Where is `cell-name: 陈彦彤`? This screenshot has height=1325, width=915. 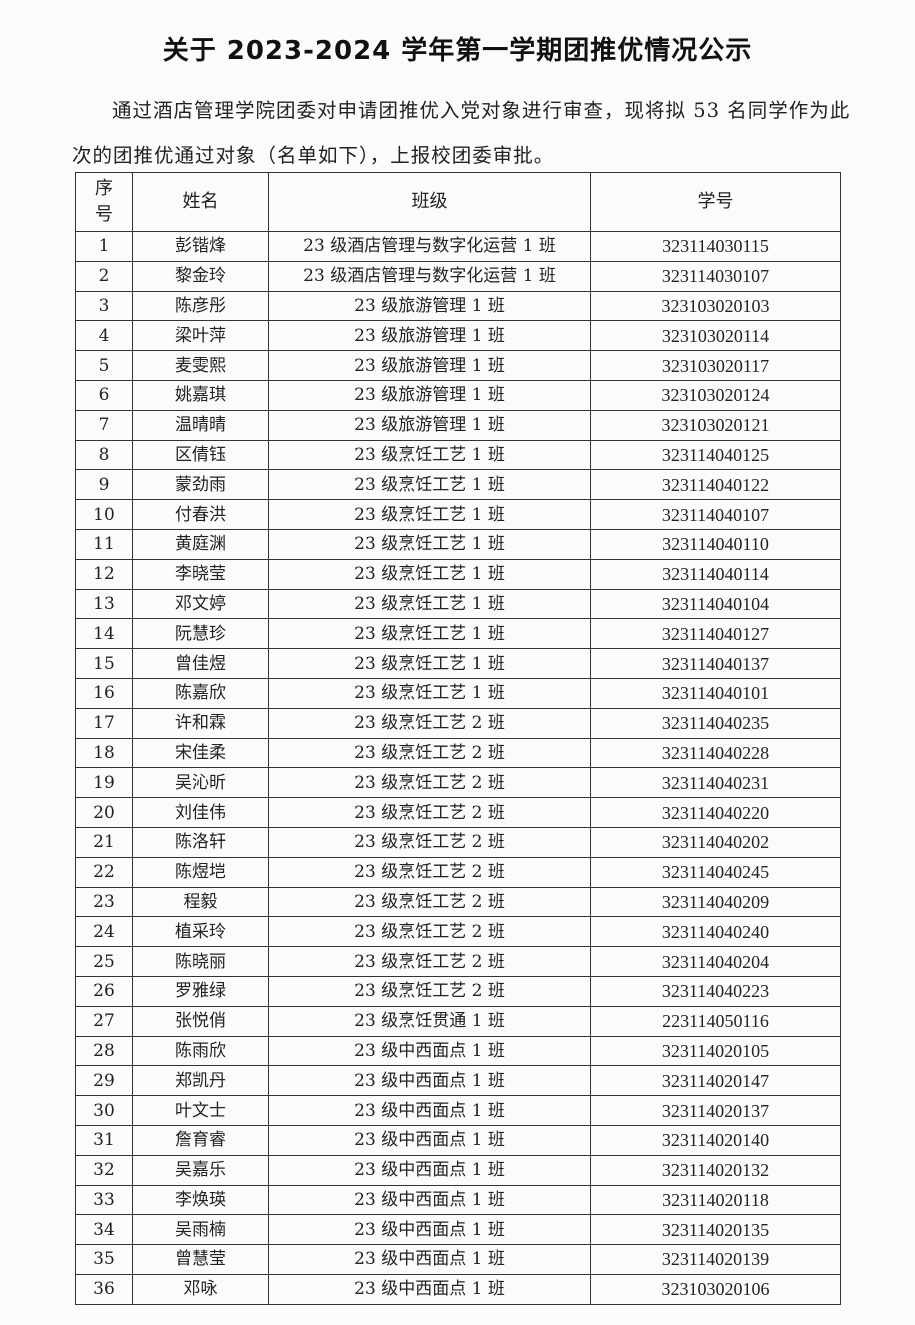
cell-name: 陈彦彤 is located at coordinates (200, 306).